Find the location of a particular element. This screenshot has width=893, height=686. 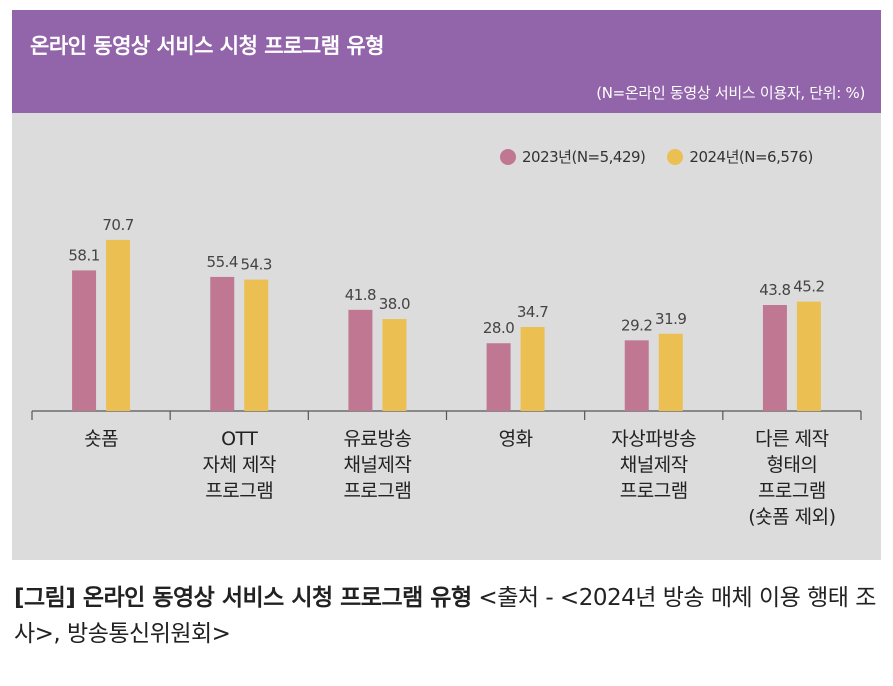

category-label-5-0: 다른 제작 is located at coordinates (791, 439).